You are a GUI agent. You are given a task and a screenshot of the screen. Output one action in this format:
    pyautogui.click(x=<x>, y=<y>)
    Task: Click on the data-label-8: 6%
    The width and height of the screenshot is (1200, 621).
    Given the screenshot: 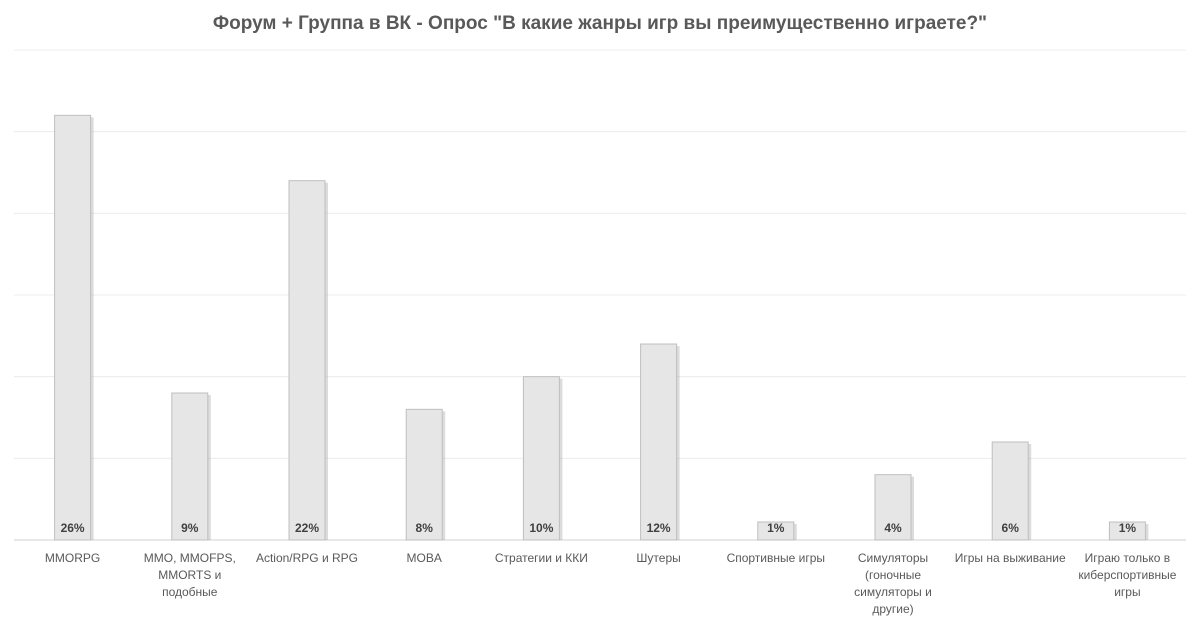 What is the action you would take?
    pyautogui.click(x=1011, y=528)
    